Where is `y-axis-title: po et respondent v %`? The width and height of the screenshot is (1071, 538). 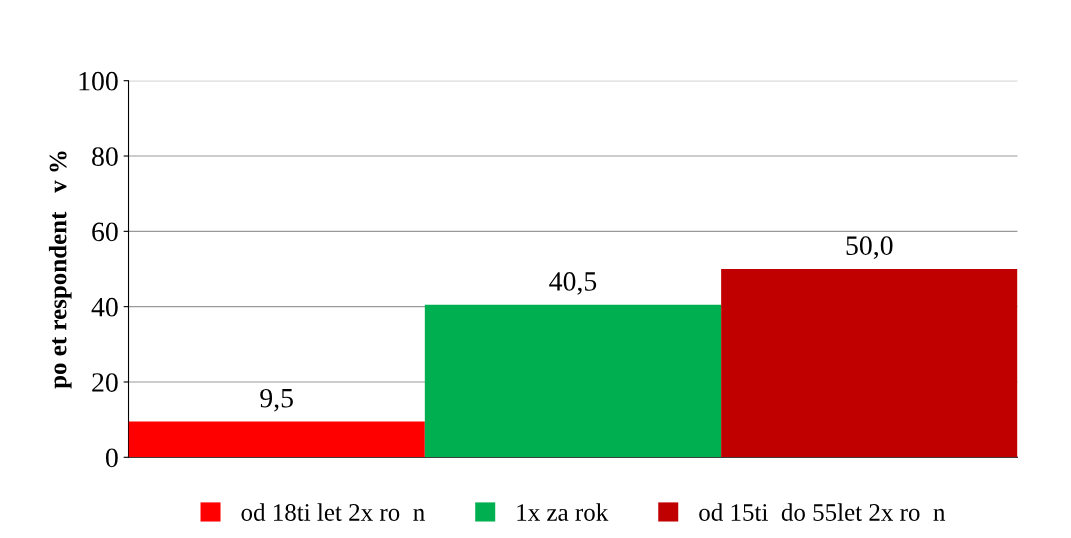 y-axis-title: po et respondent v % is located at coordinates (60, 270).